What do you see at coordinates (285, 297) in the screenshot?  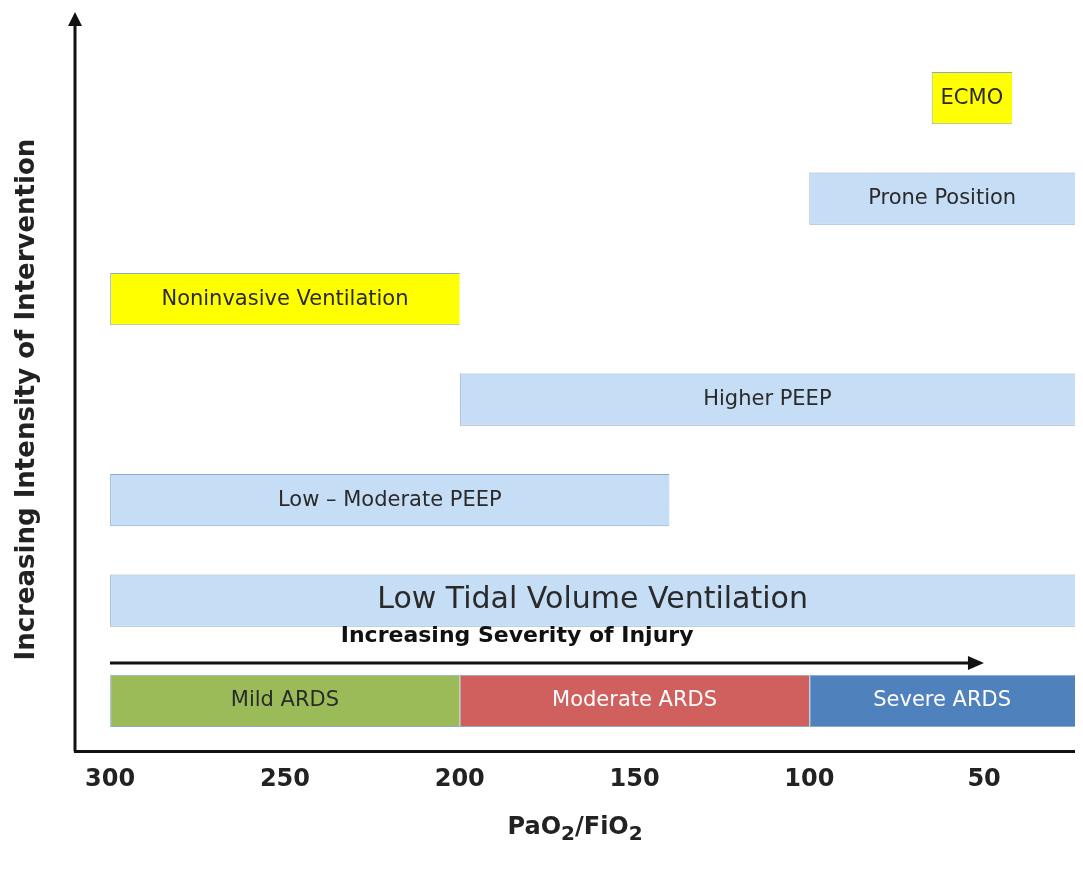 I see `data-label: Noninvasive Ventilation` at bounding box center [285, 297].